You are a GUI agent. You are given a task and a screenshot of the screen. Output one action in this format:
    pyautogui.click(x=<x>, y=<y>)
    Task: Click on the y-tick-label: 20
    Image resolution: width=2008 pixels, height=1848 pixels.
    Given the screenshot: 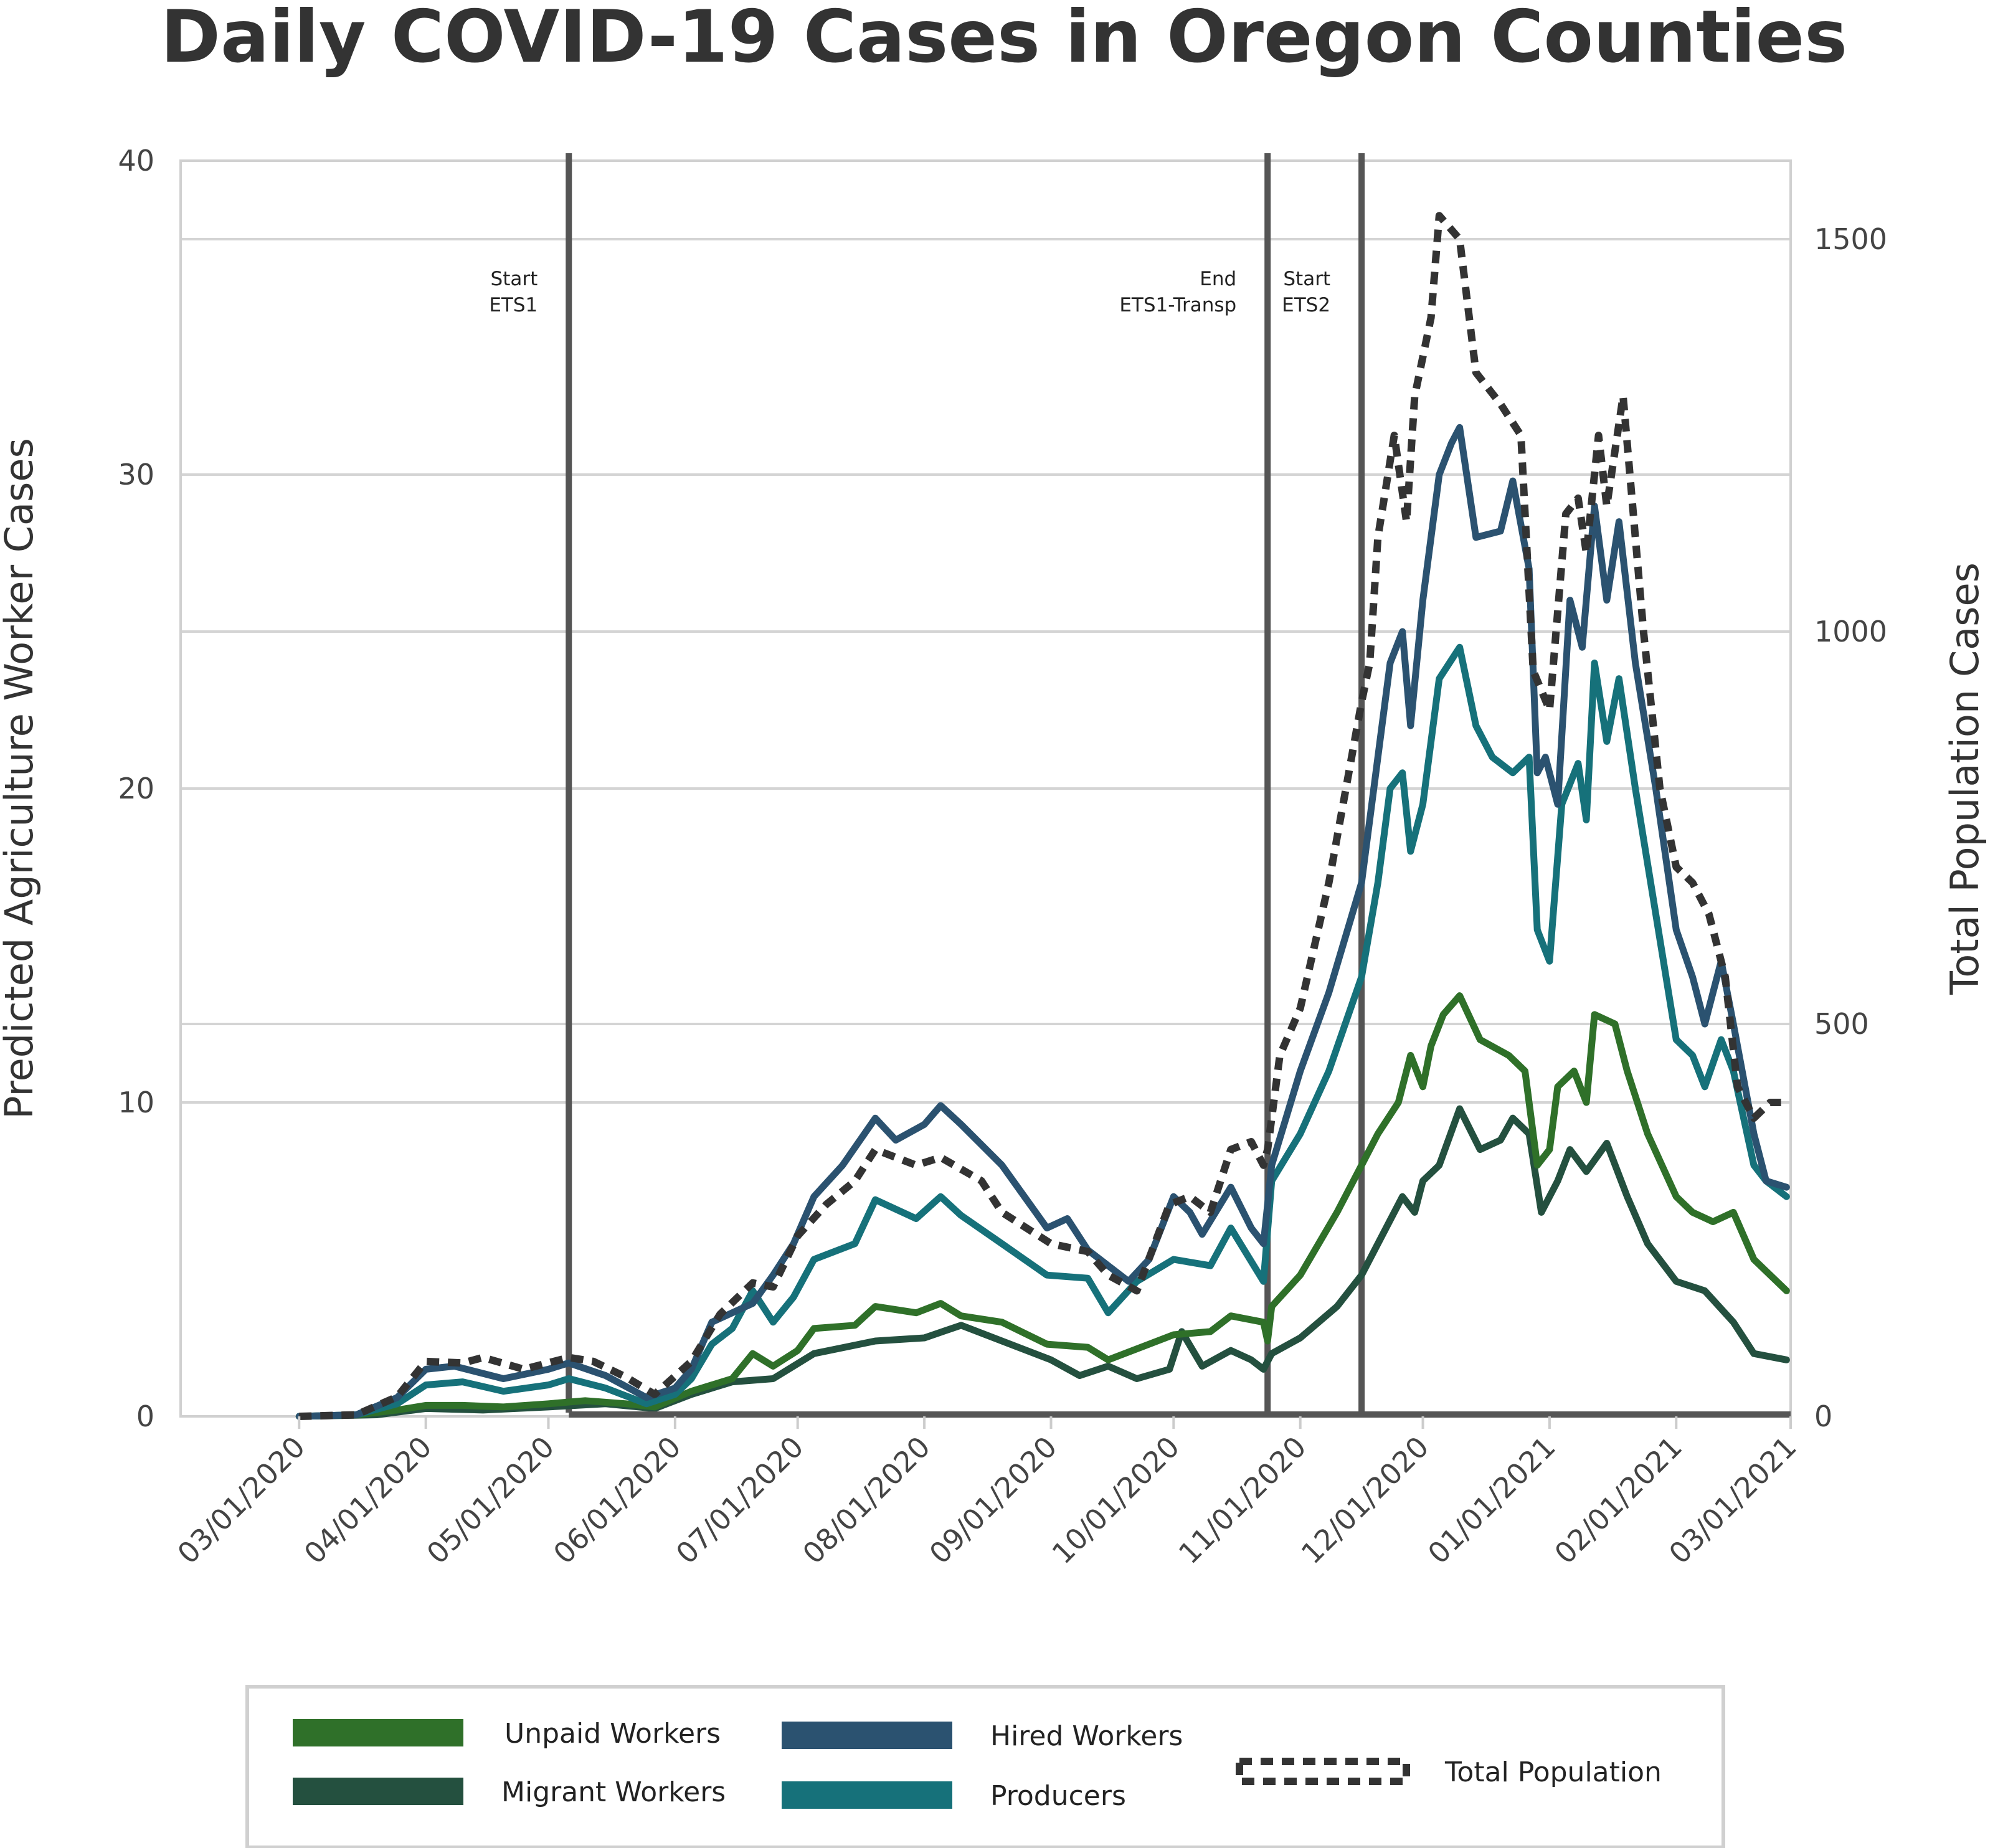 What is the action you would take?
    pyautogui.click(x=136, y=788)
    